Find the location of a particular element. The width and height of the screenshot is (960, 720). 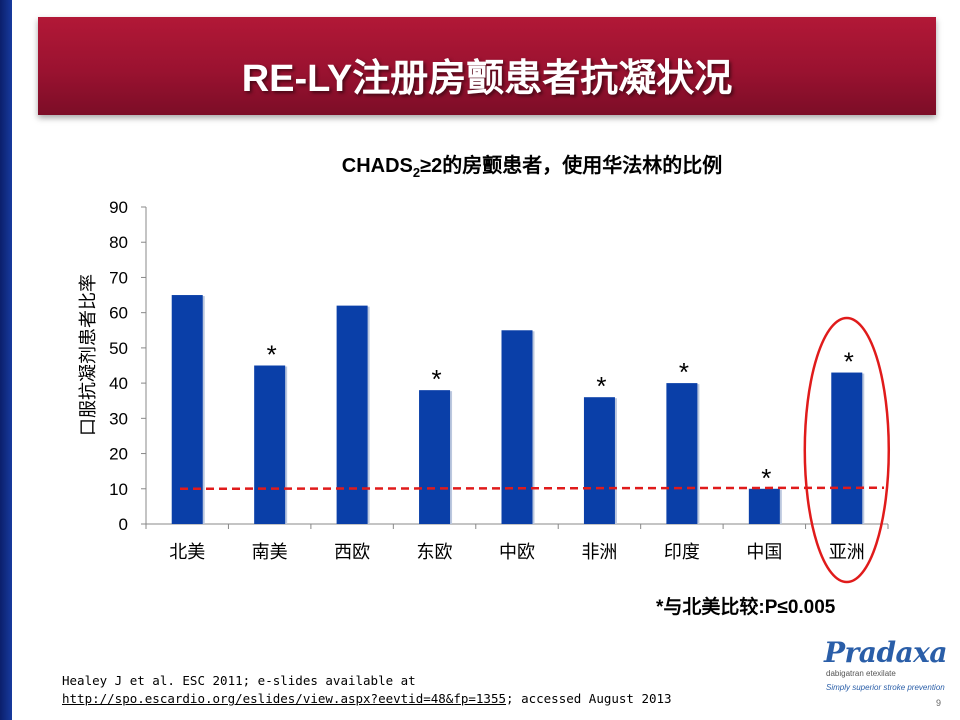

y-tick-label: 60 is located at coordinates (118, 313).